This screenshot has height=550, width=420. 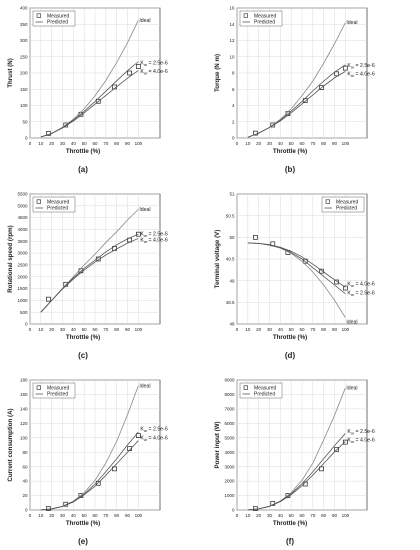 What do you see at coordinates (229, 408) in the screenshot?
I see `y-tick-label: 7000` at bounding box center [229, 408].